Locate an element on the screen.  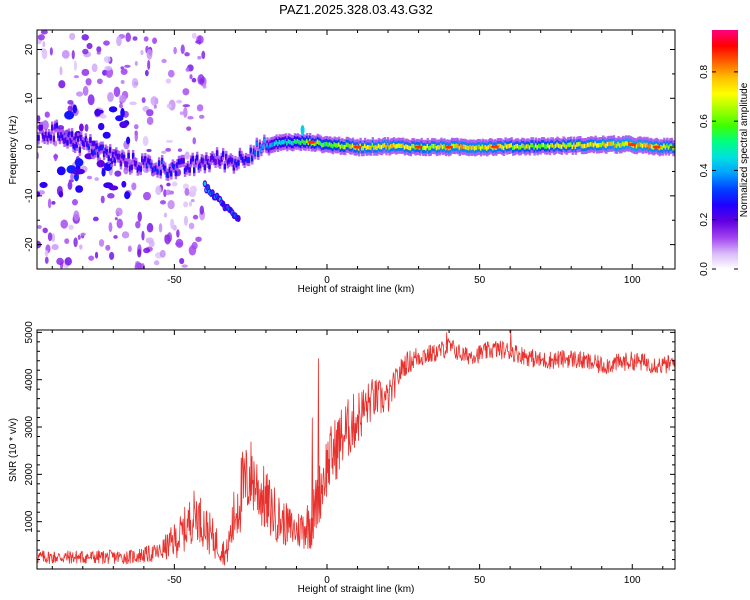
spectrogram-y-tick-label: 0 is located at coordinates (29, 147).